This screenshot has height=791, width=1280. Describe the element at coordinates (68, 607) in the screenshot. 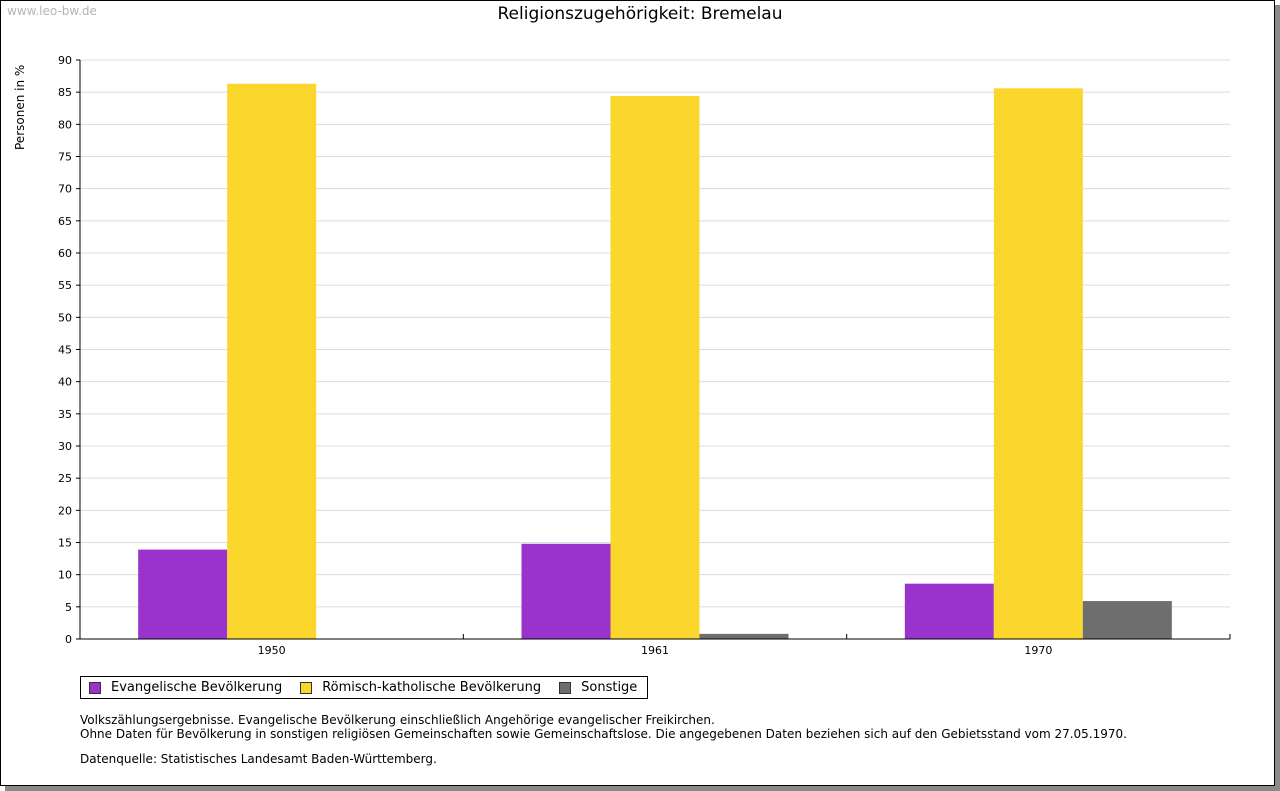

I see `y-tick-label: 5` at that location.